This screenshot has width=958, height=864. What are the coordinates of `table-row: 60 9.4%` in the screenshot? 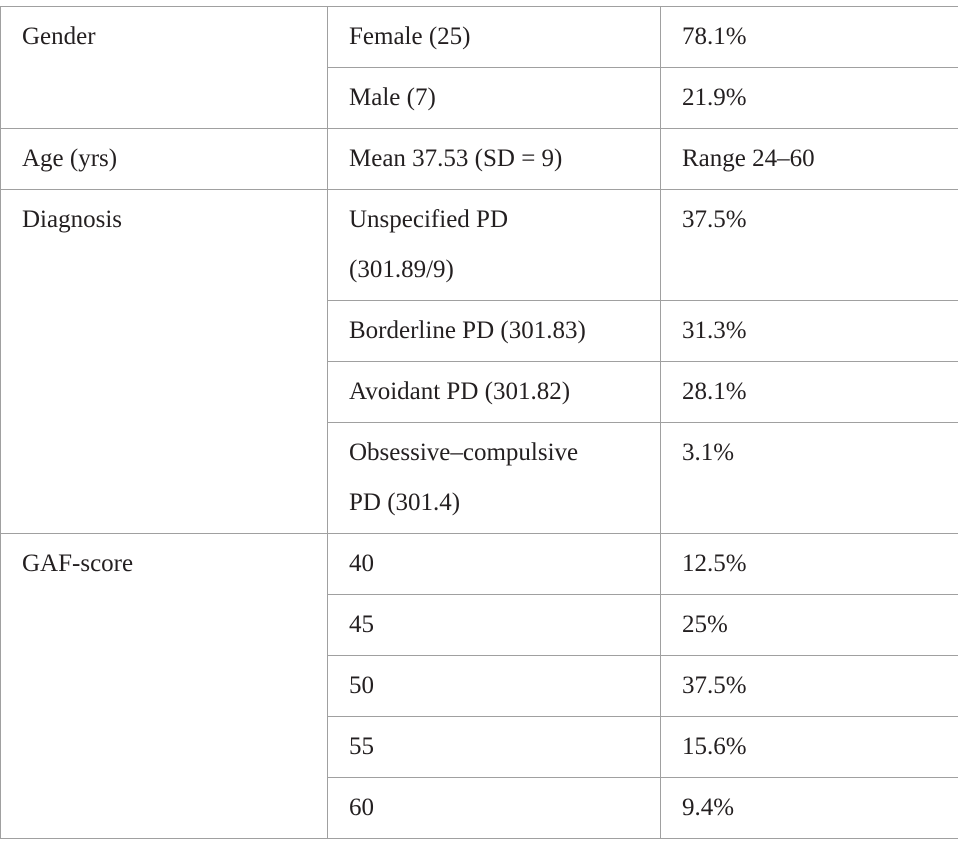 It's located at (479, 808).